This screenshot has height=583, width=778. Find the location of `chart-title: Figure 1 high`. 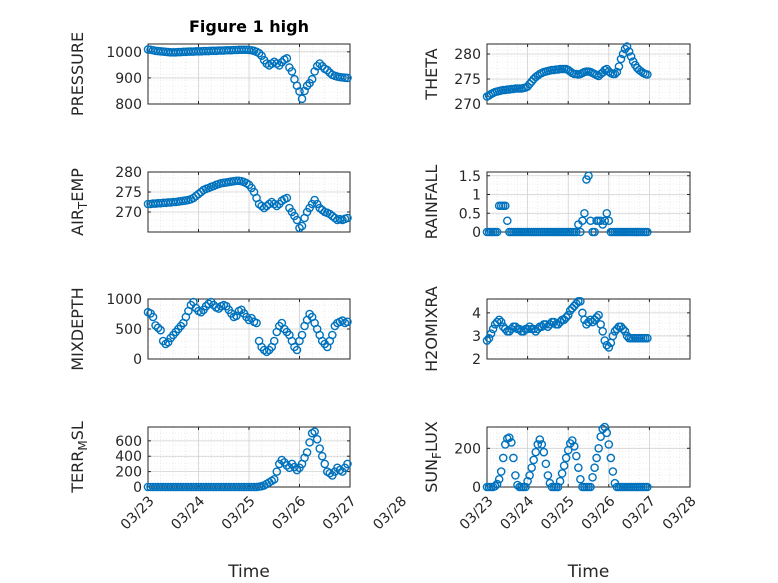

chart-title: Figure 1 high is located at coordinates (249, 26).